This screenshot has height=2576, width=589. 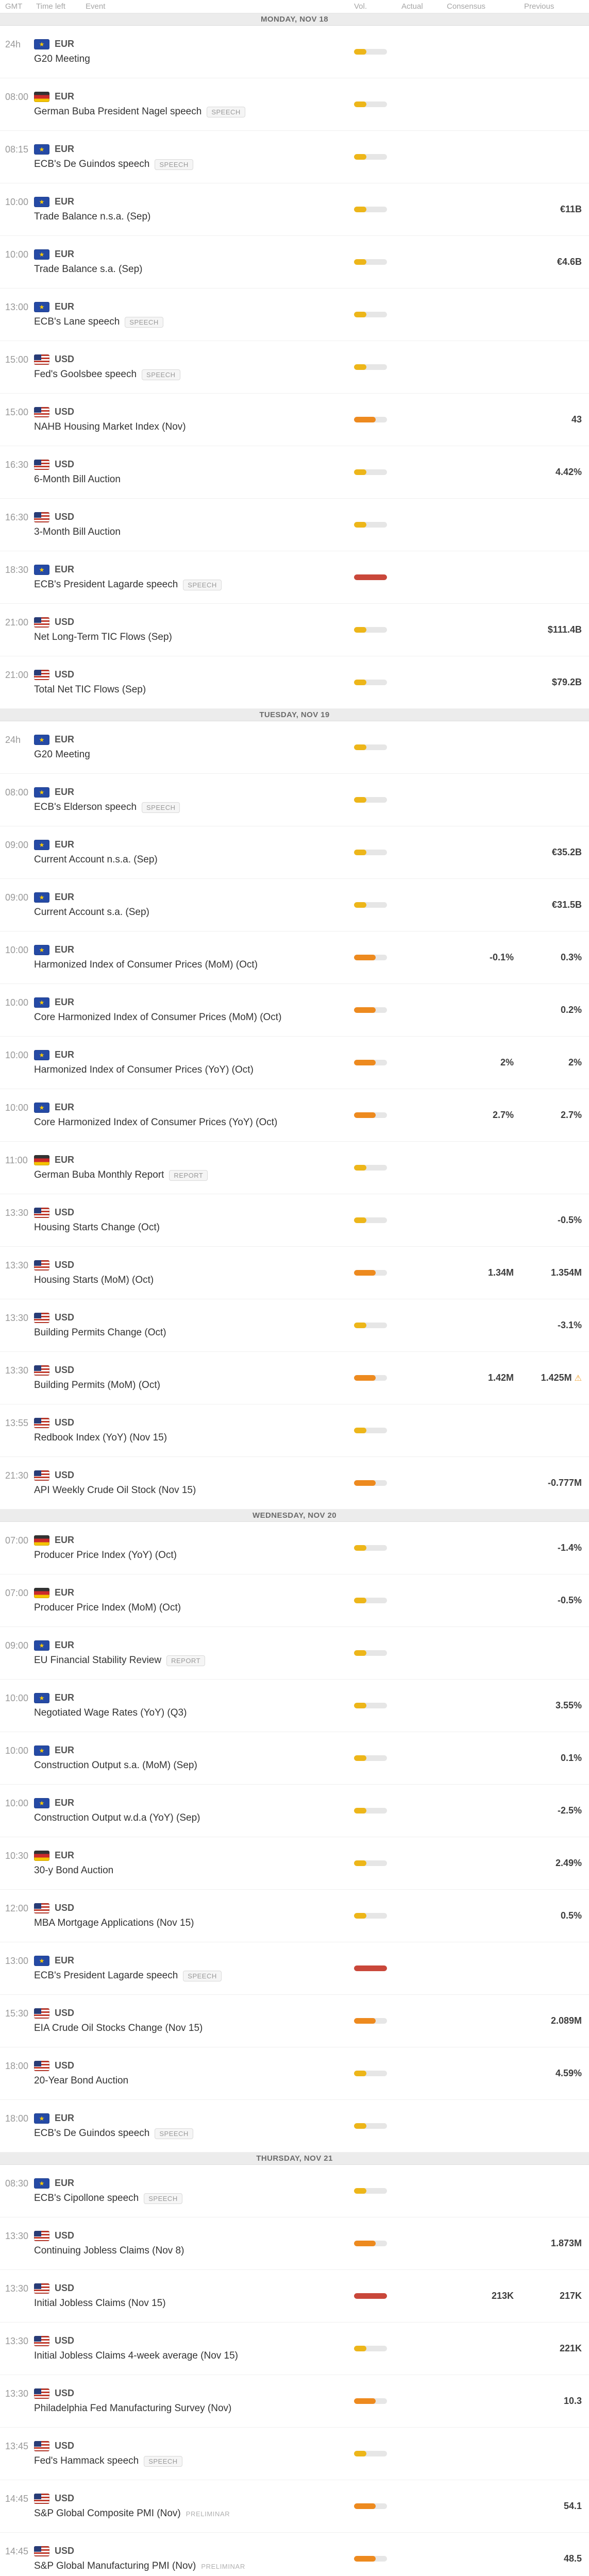 I want to click on event-row: 10:00 EUR Trade Balance n.s.a. (Sep) €11B, so click(x=294, y=209).